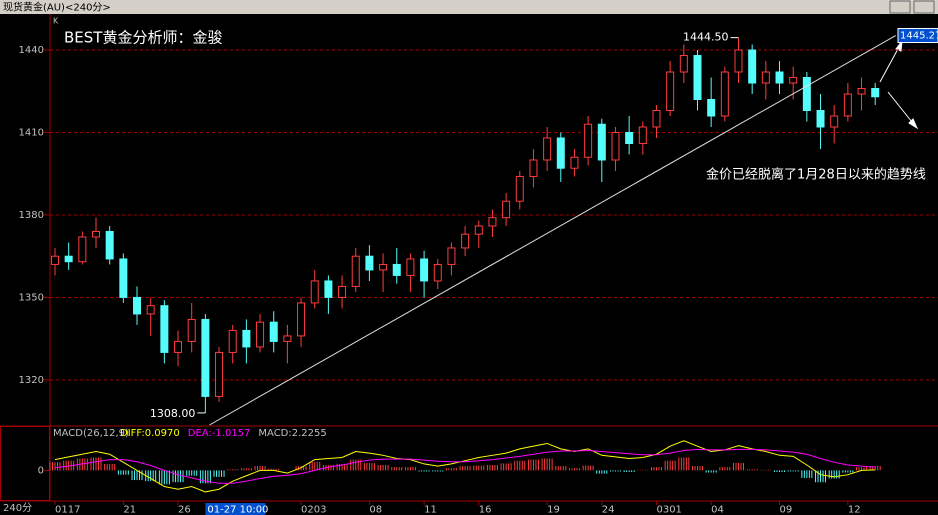  I want to click on restore-button, so click(900, 7).